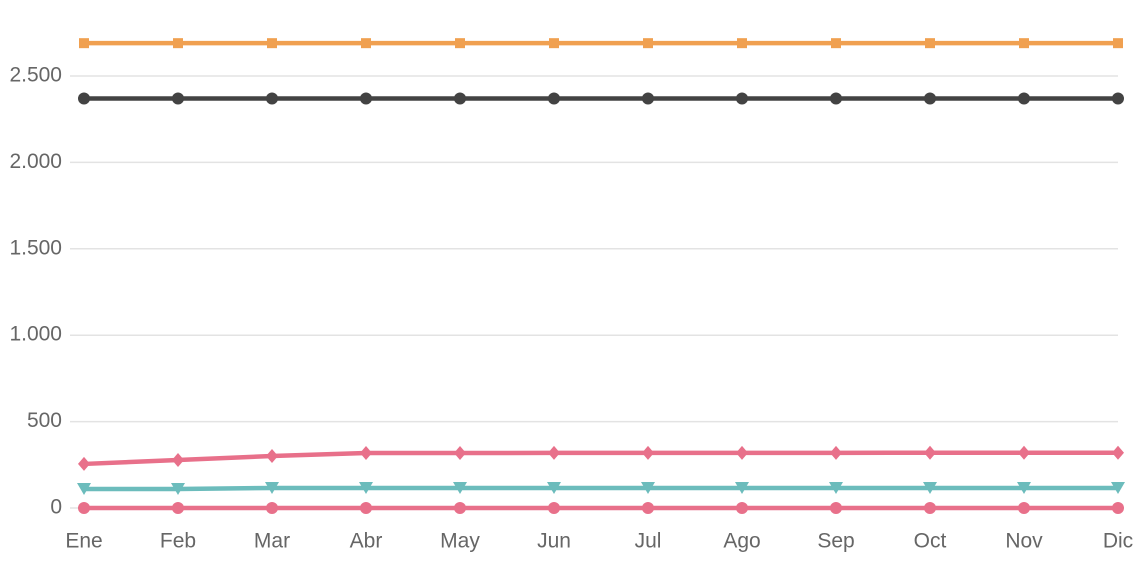  Describe the element at coordinates (83, 541) in the screenshot. I see `x-tick-label: Ene` at that location.